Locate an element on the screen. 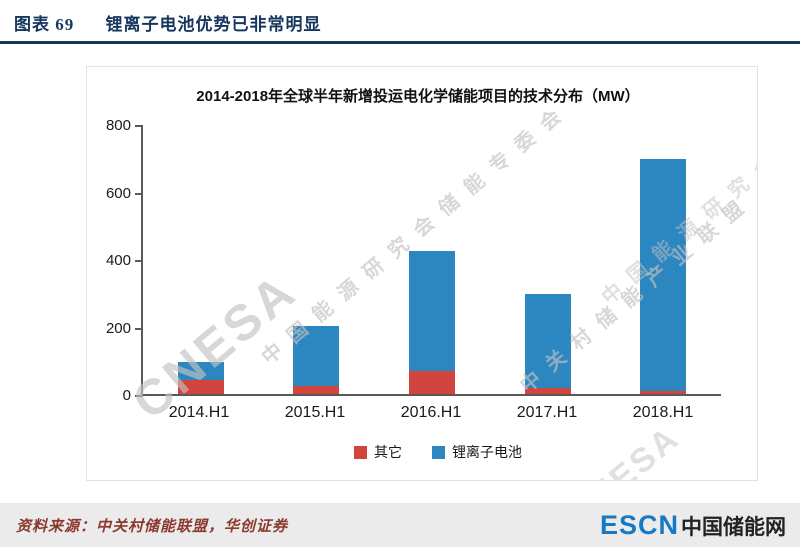  source-note: 资料来源：中关村储能联盟，华创证券 is located at coordinates (152, 526).